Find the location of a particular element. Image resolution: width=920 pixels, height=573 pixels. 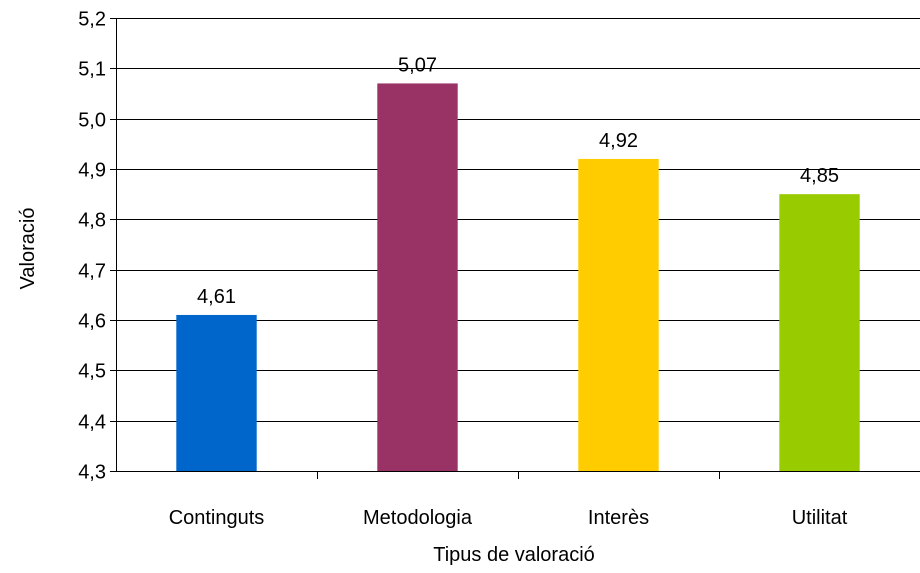

data-label: 4,85 is located at coordinates (819, 176).